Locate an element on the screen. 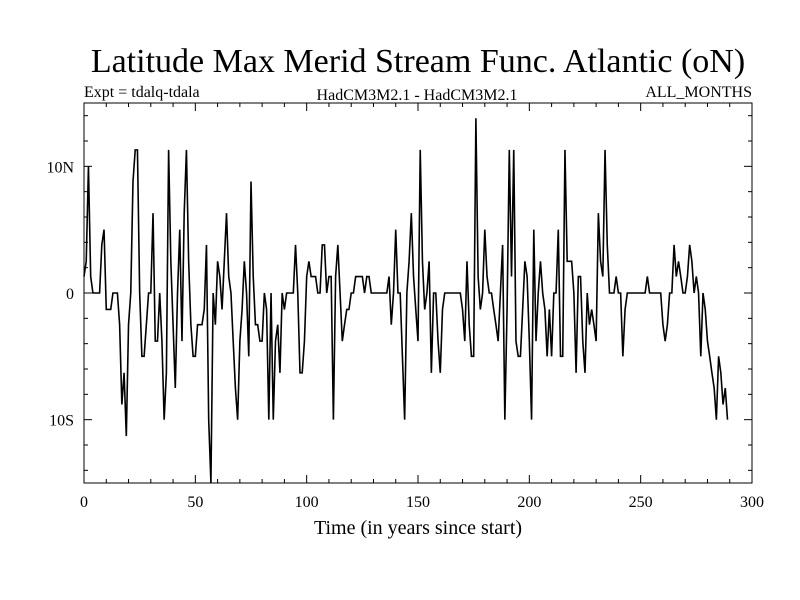 The height and width of the screenshot is (600, 800). y-tick-label: 0 is located at coordinates (70, 294).